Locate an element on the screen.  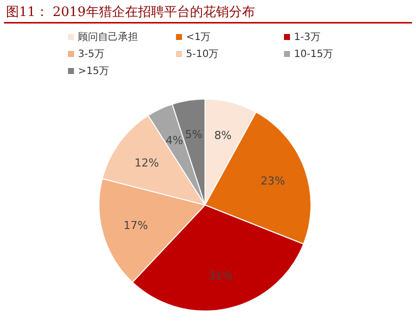
legend-label: <1万 is located at coordinates (198, 37).